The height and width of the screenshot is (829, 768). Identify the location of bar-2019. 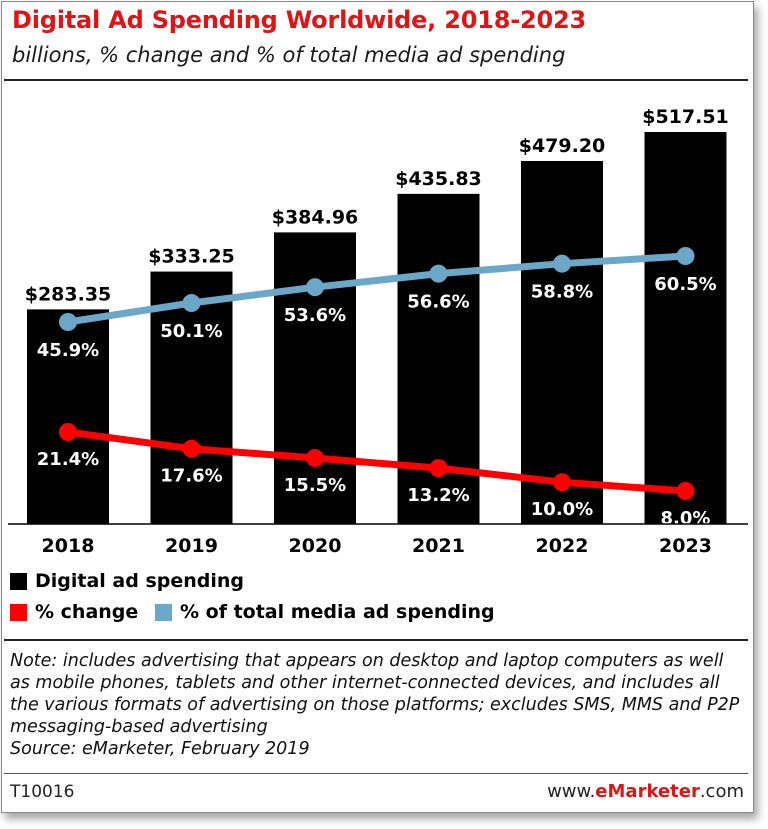
(191, 397).